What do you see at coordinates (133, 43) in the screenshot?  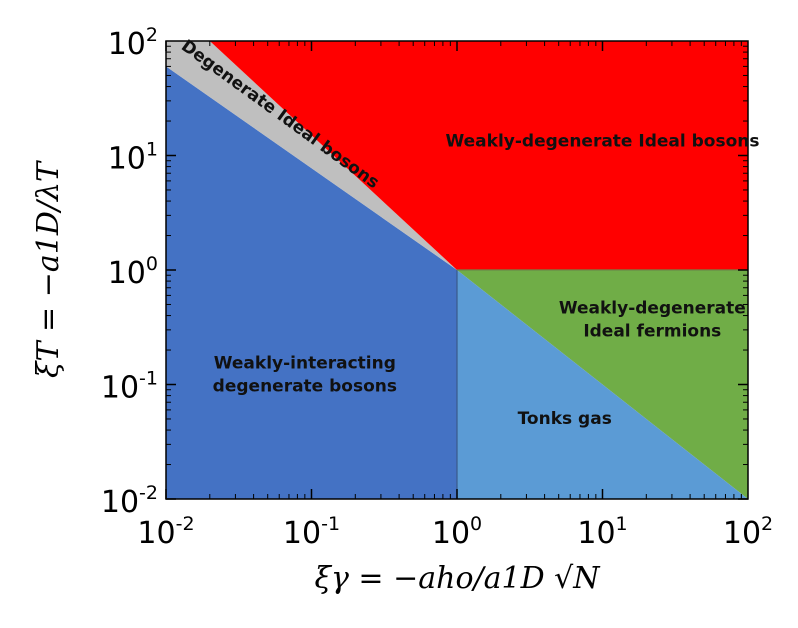 I see `y-tick-label: 10²` at bounding box center [133, 43].